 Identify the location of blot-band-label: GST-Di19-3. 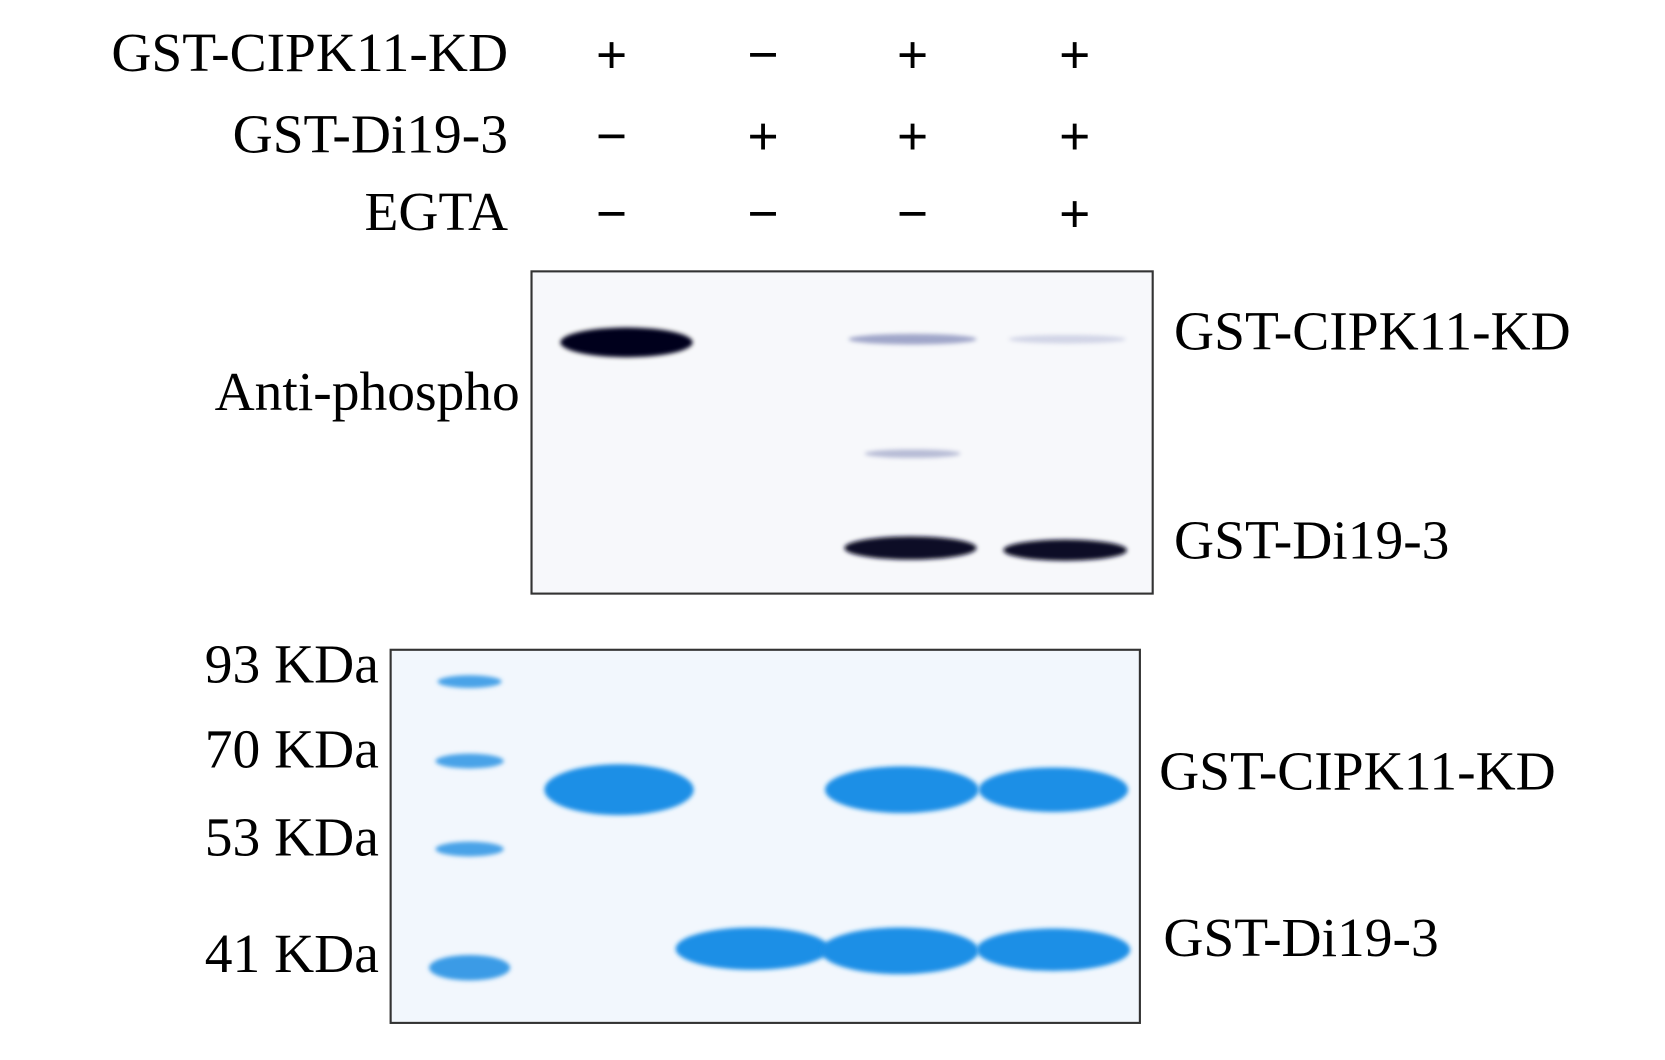
(1311, 540).